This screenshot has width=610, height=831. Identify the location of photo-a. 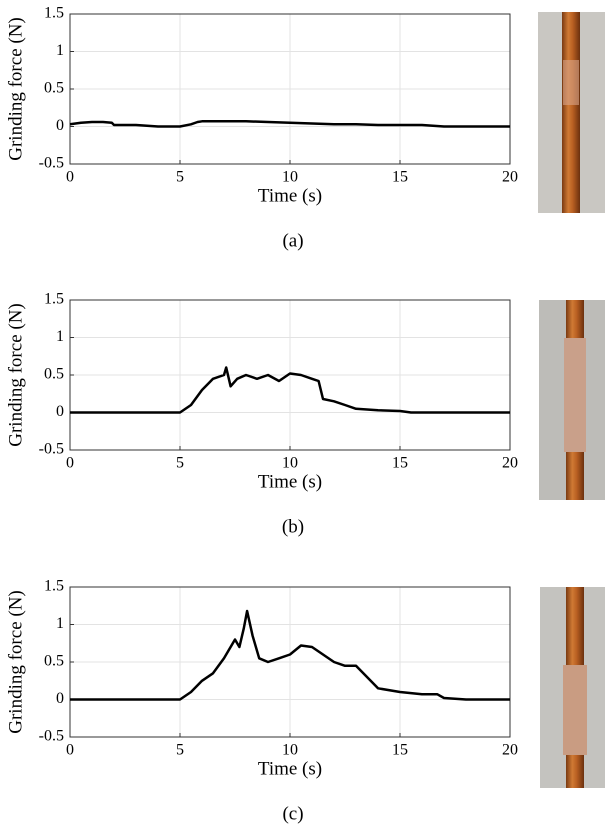
(571, 112).